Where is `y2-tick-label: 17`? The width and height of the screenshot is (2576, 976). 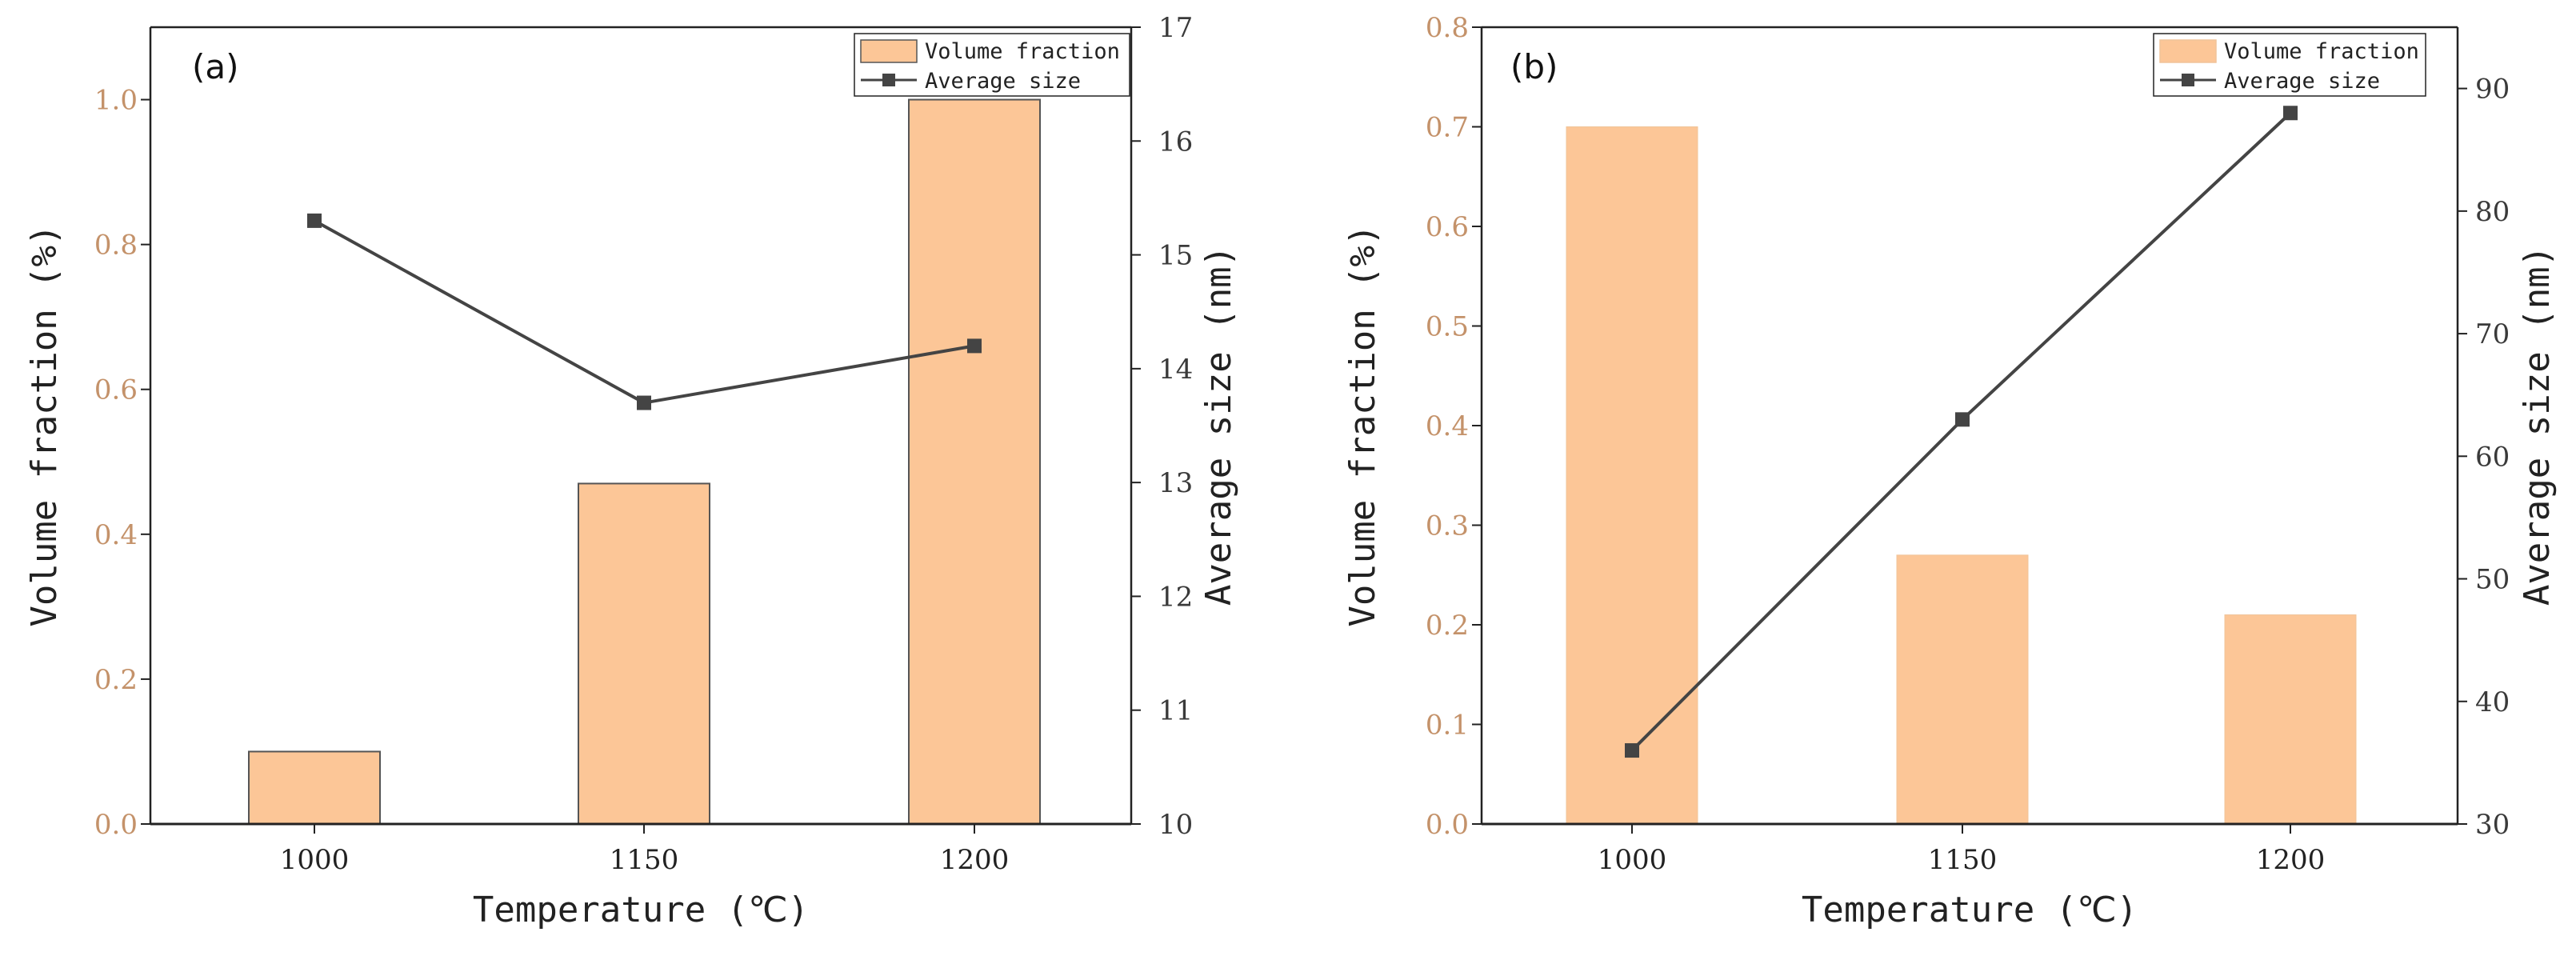 y2-tick-label: 17 is located at coordinates (1175, 28).